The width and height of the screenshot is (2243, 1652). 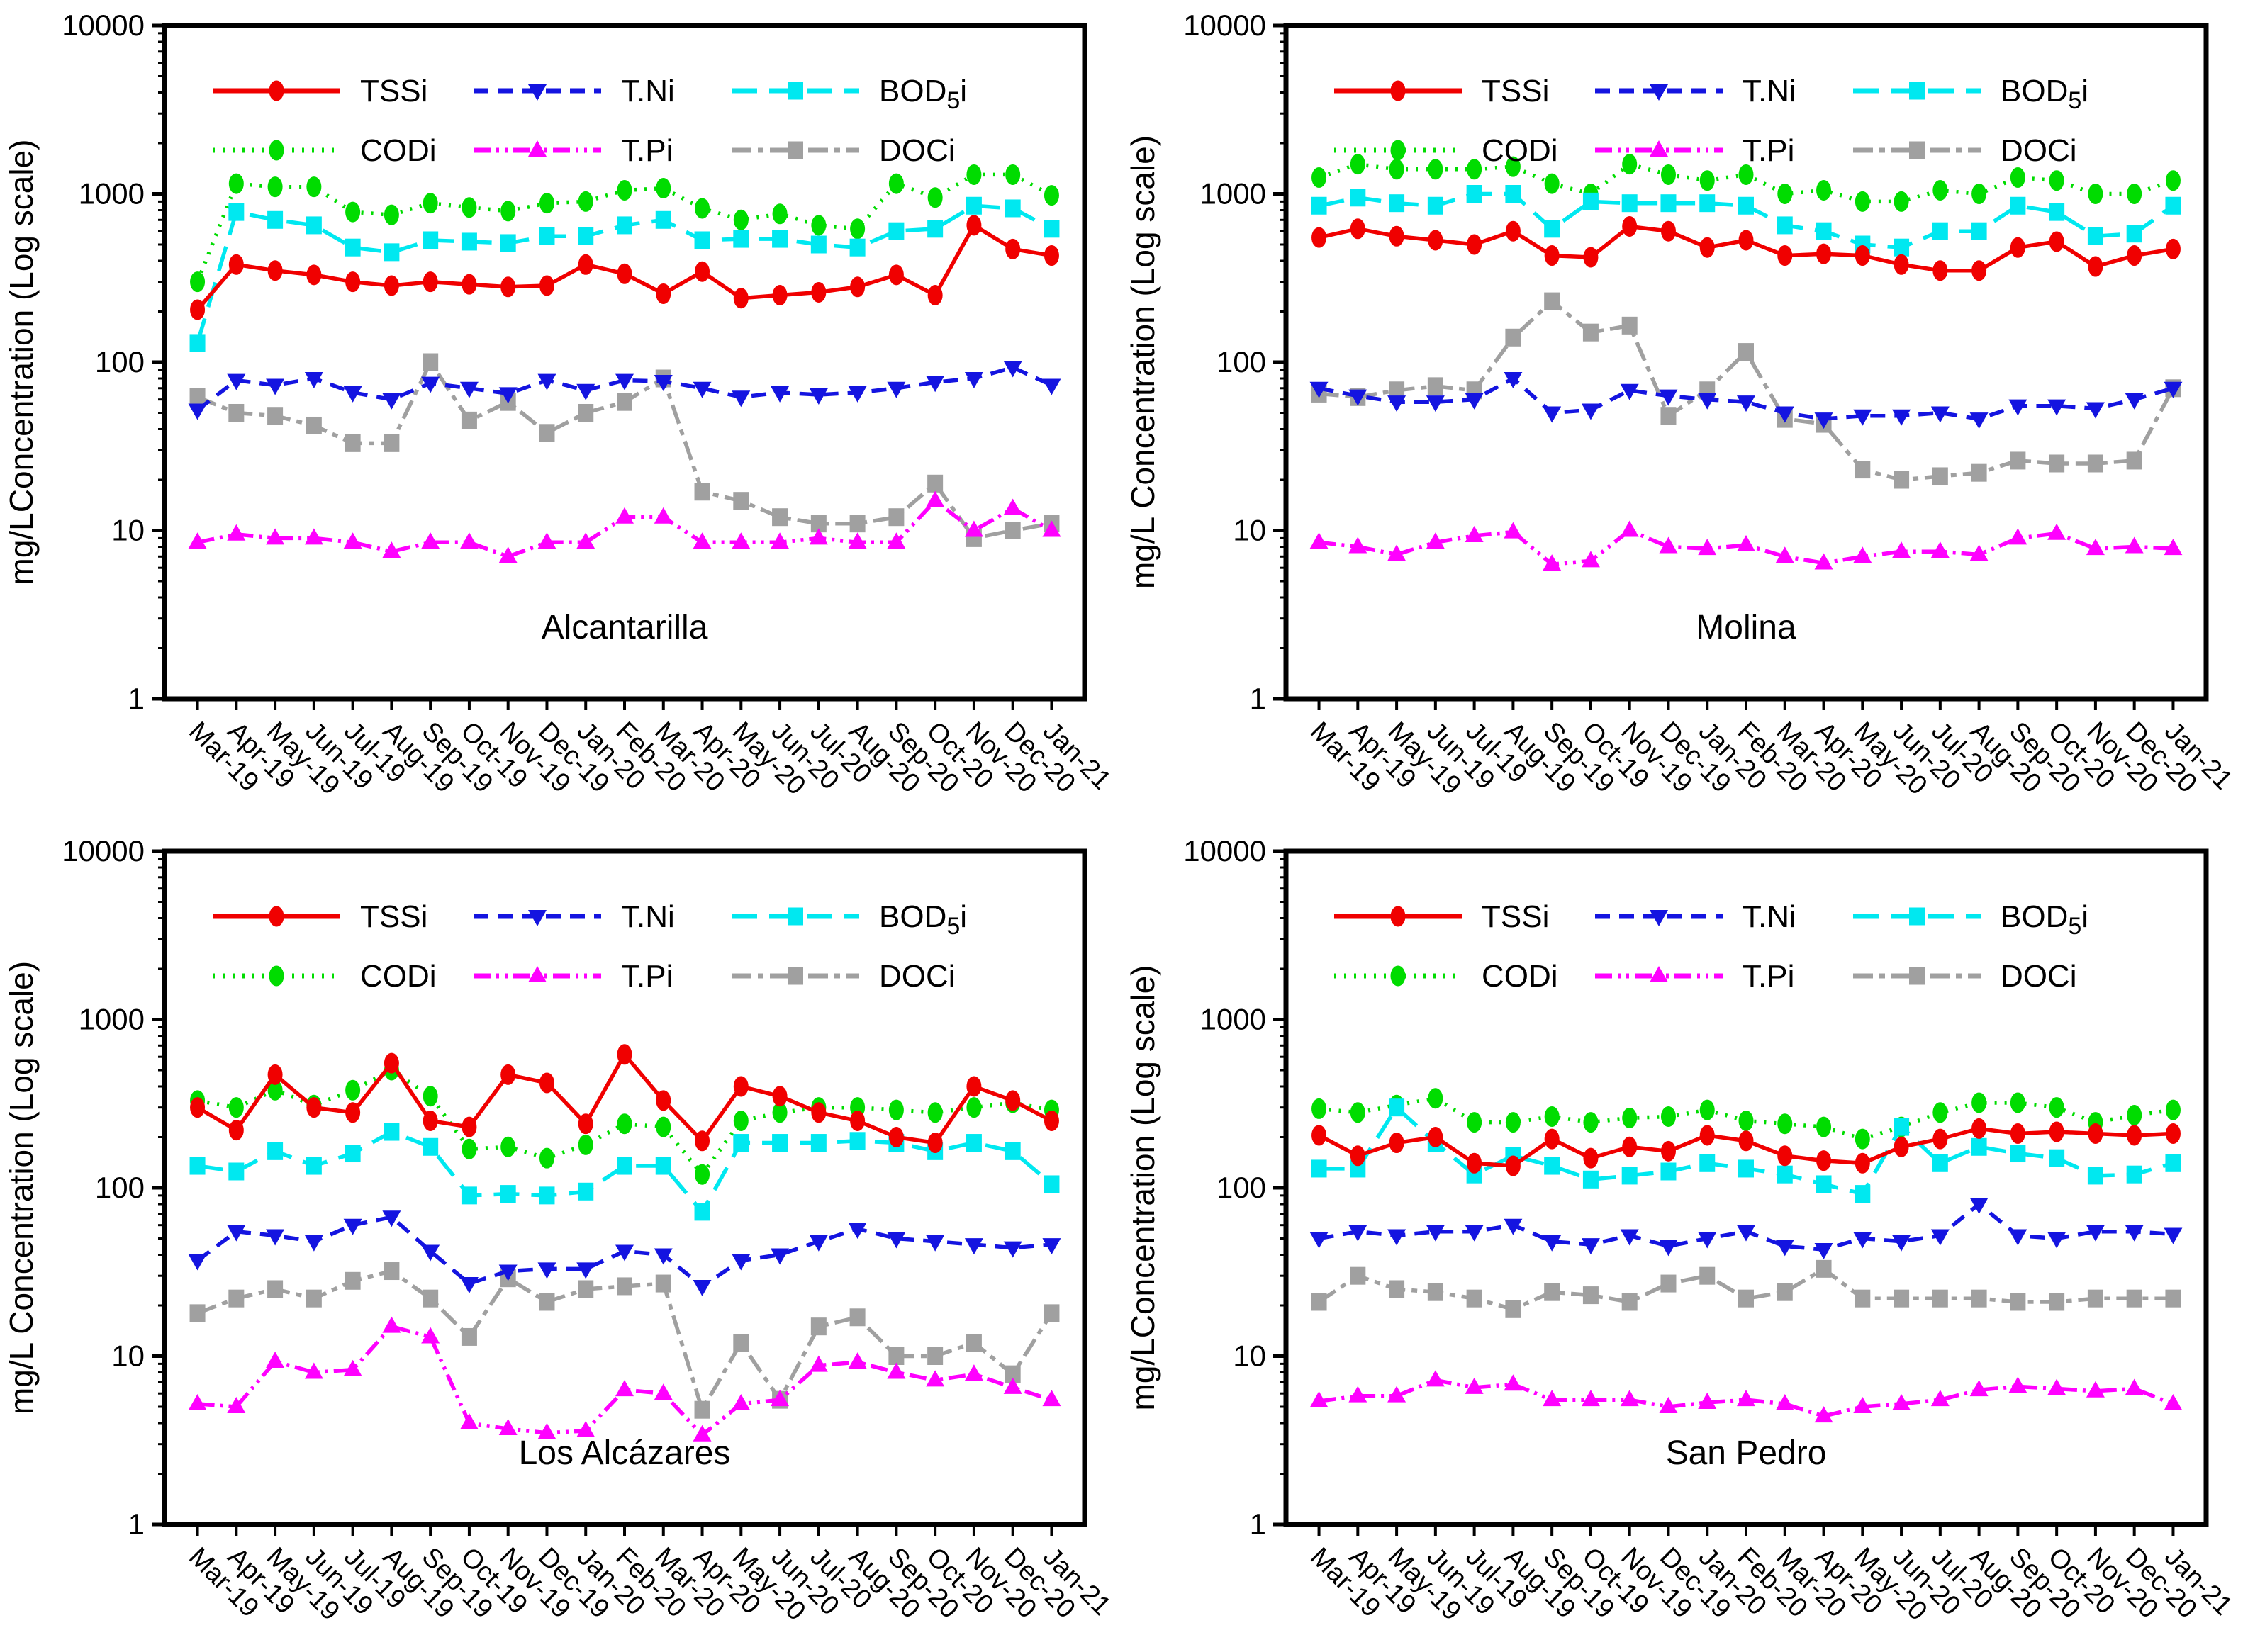 I want to click on panel-title: San Pedro, so click(x=1746, y=1453).